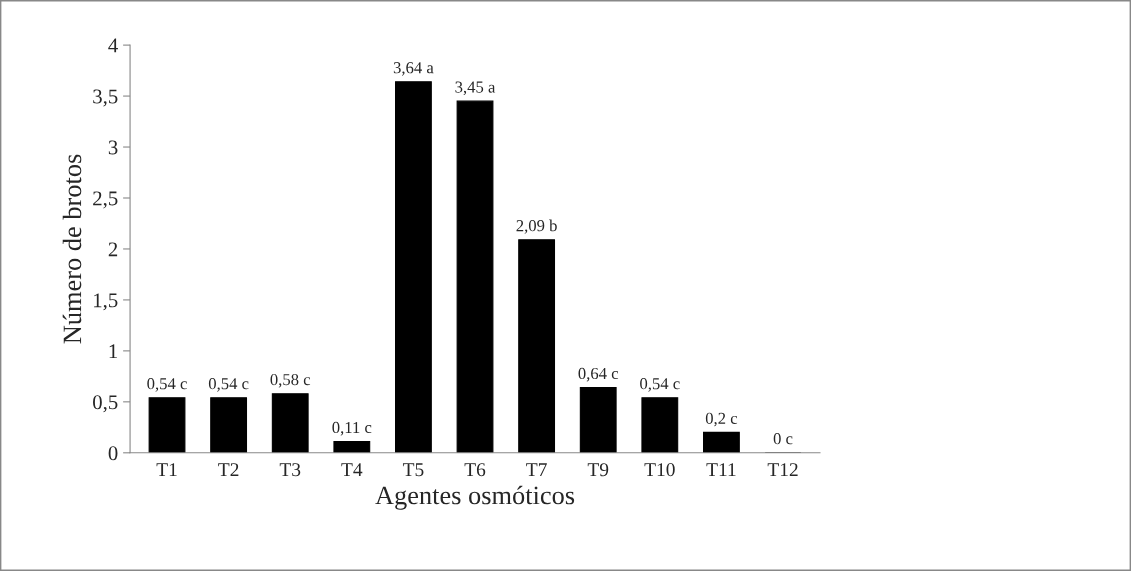  Describe the element at coordinates (598, 374) in the screenshot. I see `data-label: 0,64 c` at that location.